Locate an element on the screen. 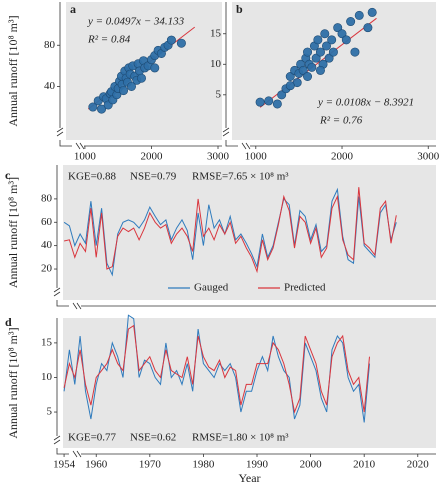  y-tick-label: 20 is located at coordinates (47, 269).